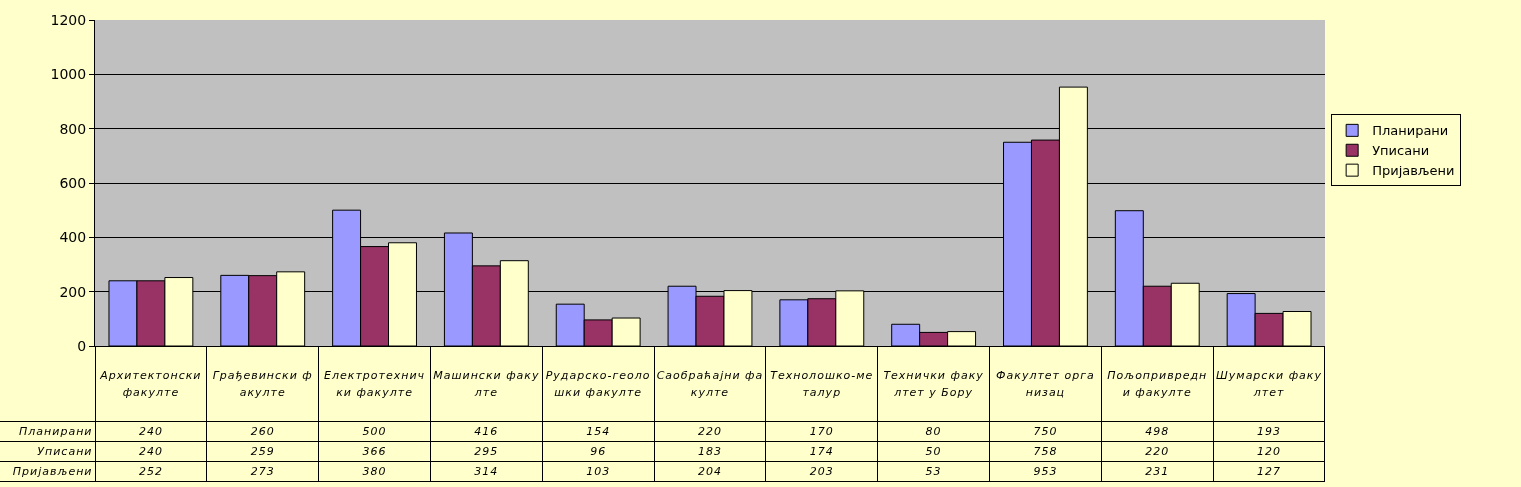 The image size is (1521, 487). What do you see at coordinates (151, 471) in the screenshot?
I see `data-label: 252` at bounding box center [151, 471].